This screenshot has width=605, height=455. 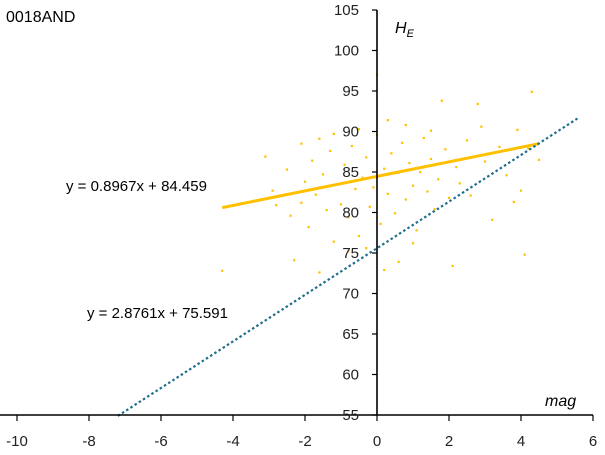 I want to click on x-tick-label: -10, so click(x=17, y=441).